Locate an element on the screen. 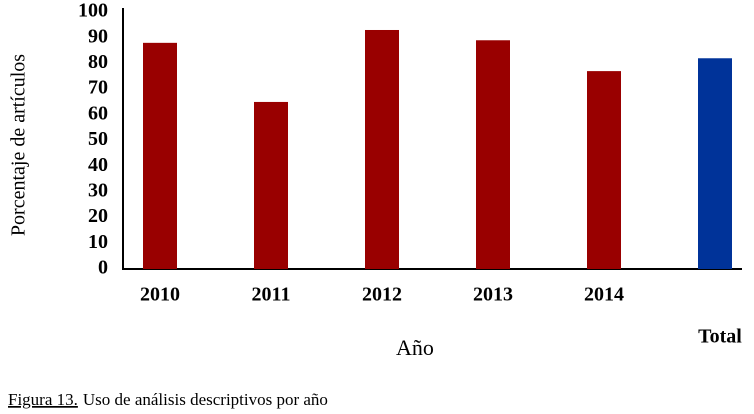 The width and height of the screenshot is (754, 414). x-tick-label: Total is located at coordinates (720, 337).